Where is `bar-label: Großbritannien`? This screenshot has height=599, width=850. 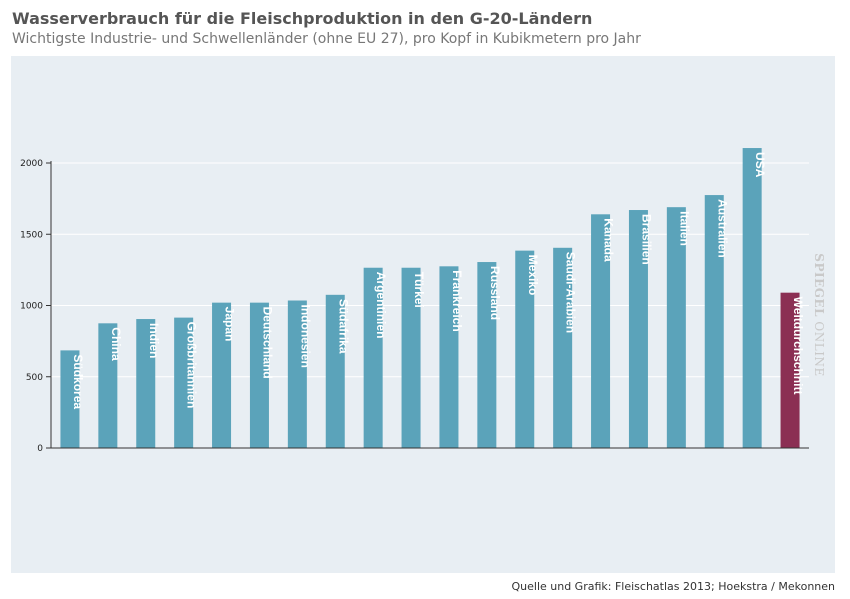 bar-label: Großbritannien is located at coordinates (192, 365).